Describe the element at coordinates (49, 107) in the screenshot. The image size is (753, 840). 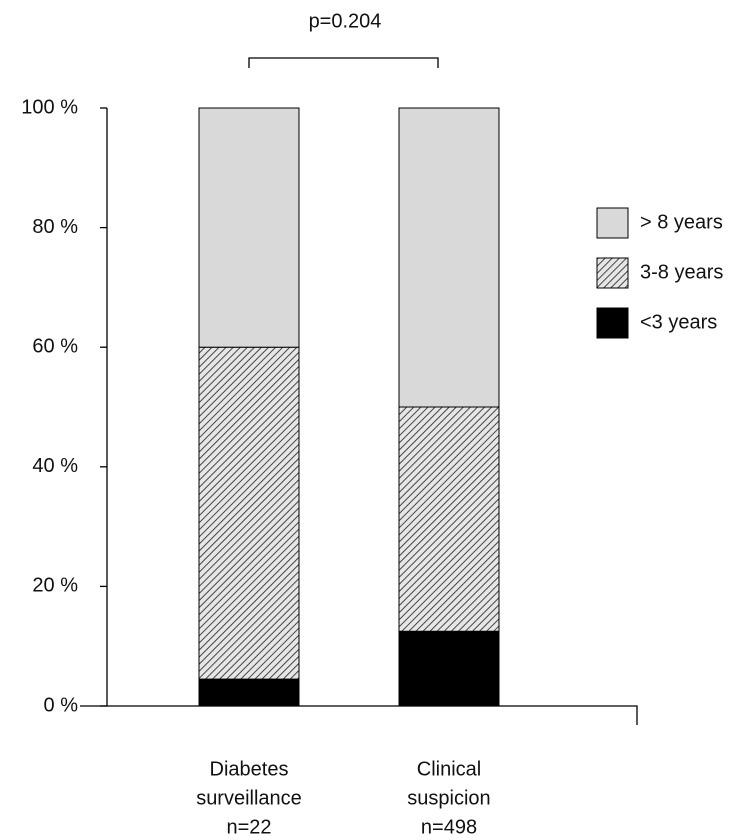
I see `y-tick-label: 100 %` at that location.